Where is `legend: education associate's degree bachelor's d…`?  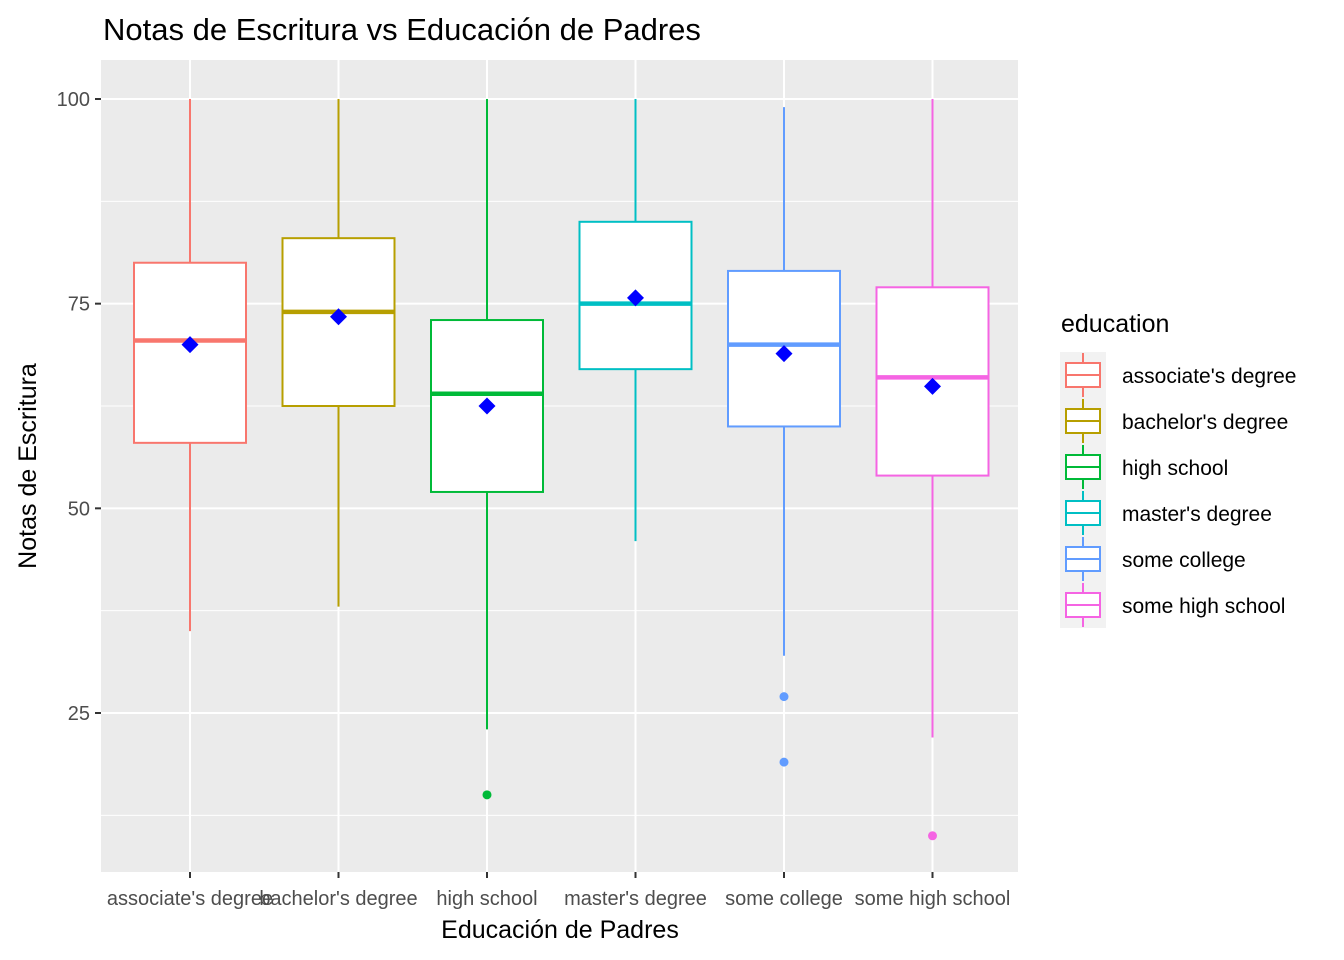 legend: education associate's degree bachelor's d… is located at coordinates (1178, 469).